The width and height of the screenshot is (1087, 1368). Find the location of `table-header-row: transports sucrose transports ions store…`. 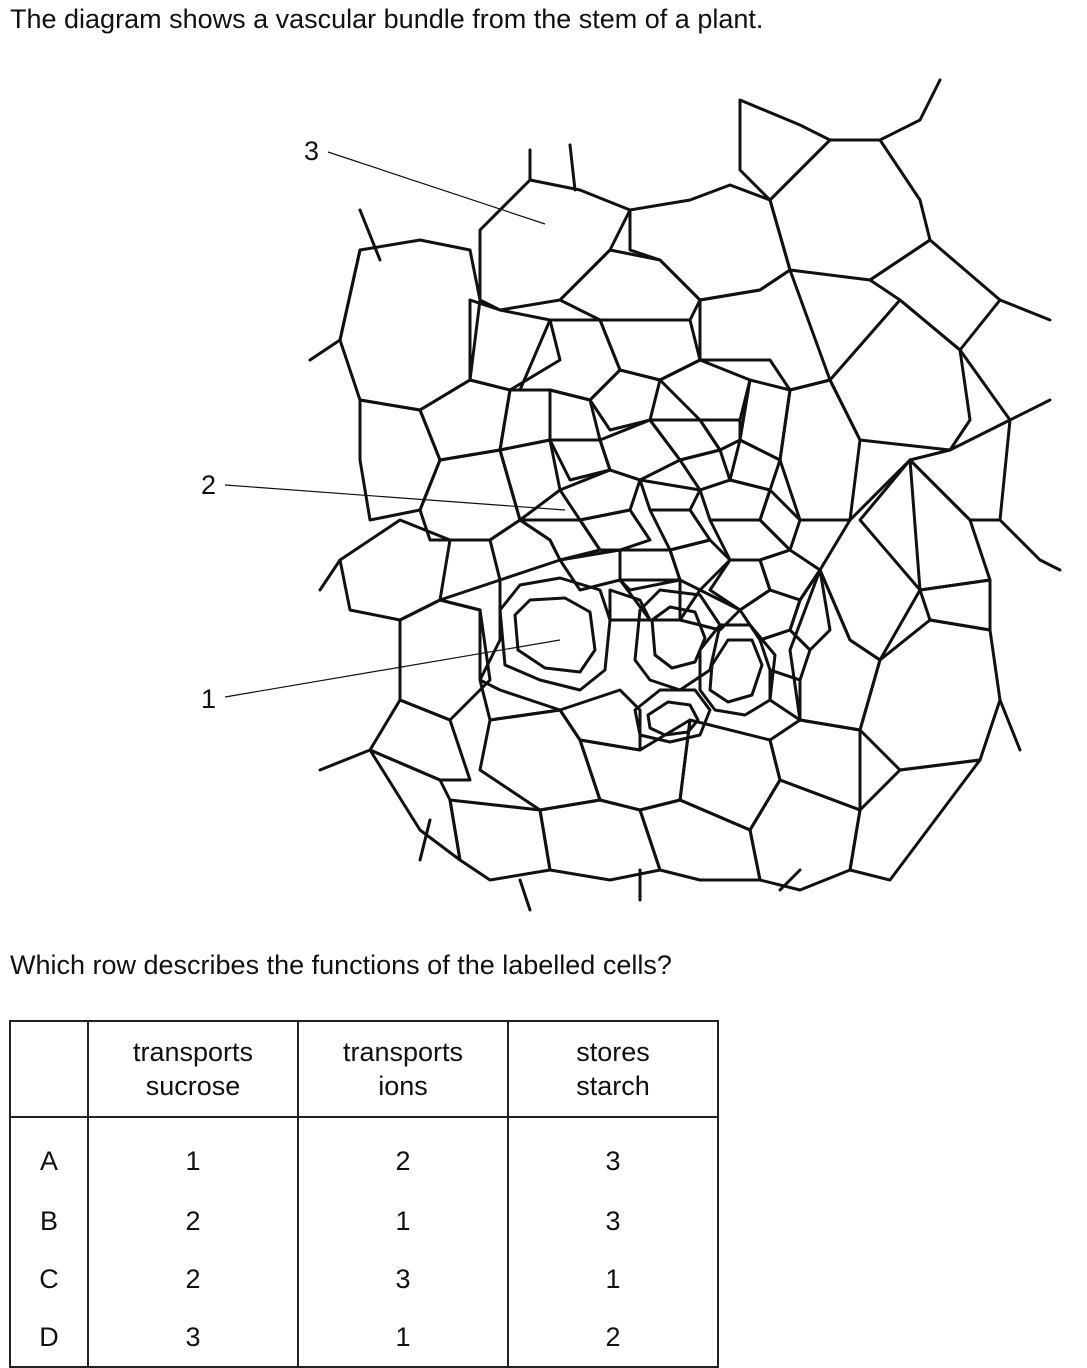

table-header-row: transports sucrose transports ions store… is located at coordinates (364, 1069).